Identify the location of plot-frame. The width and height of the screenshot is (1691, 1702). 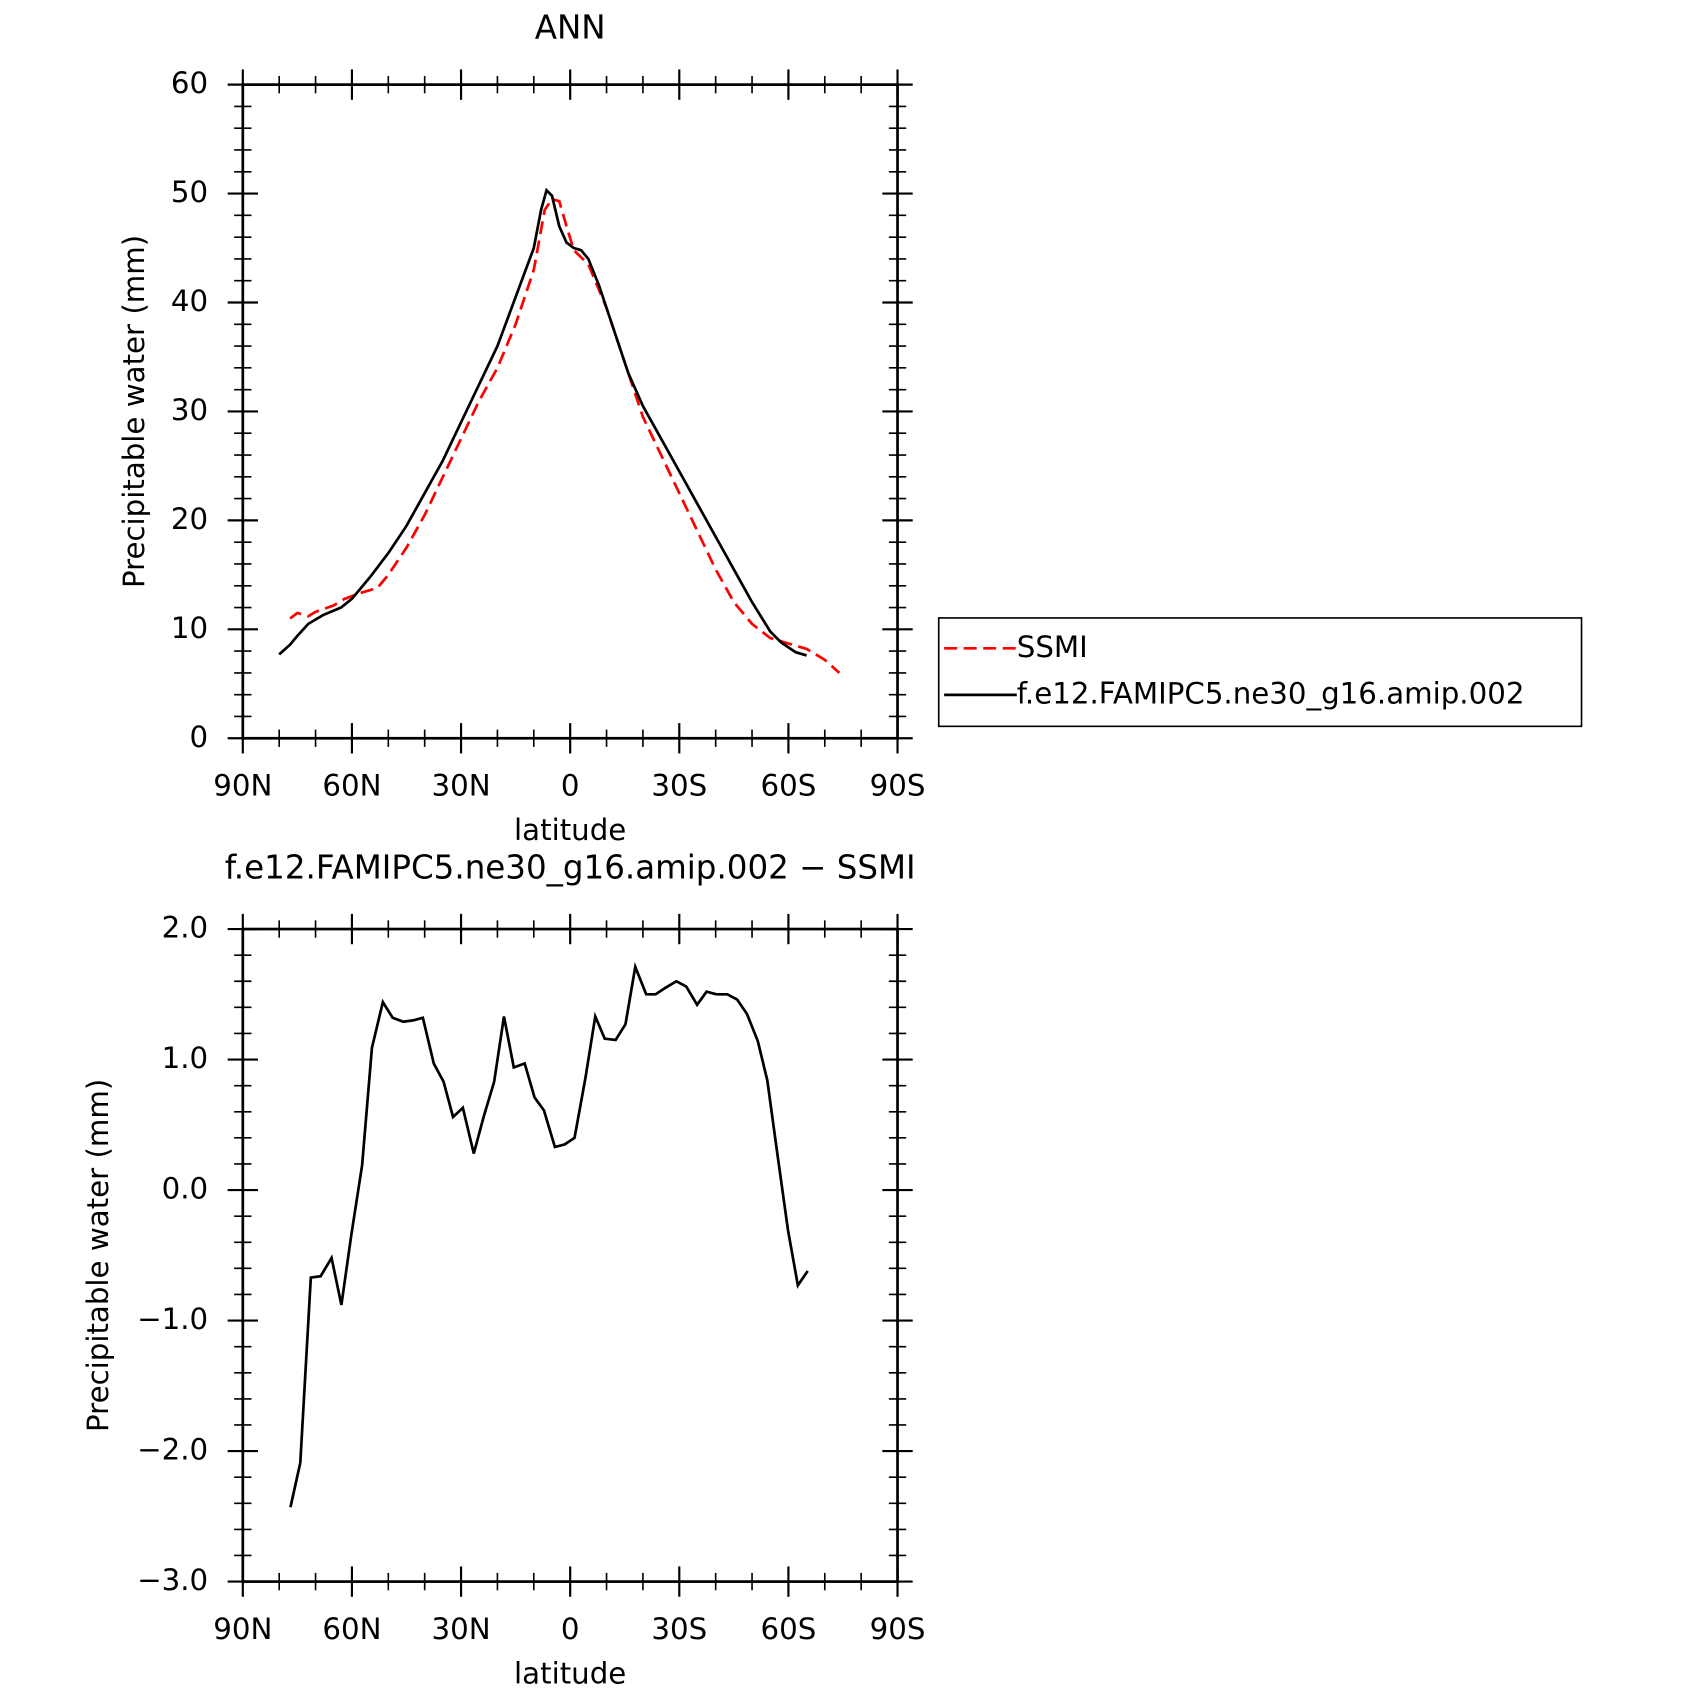
(570, 1255).